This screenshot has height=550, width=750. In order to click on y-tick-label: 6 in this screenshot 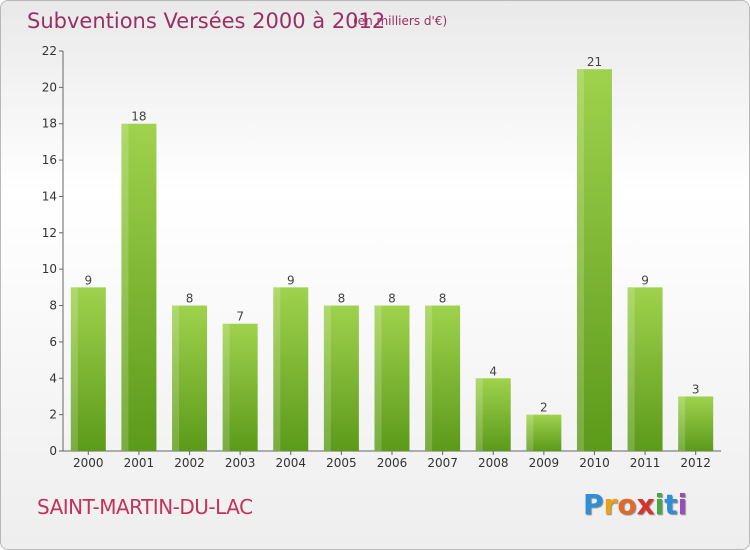, I will do `click(53, 342)`.